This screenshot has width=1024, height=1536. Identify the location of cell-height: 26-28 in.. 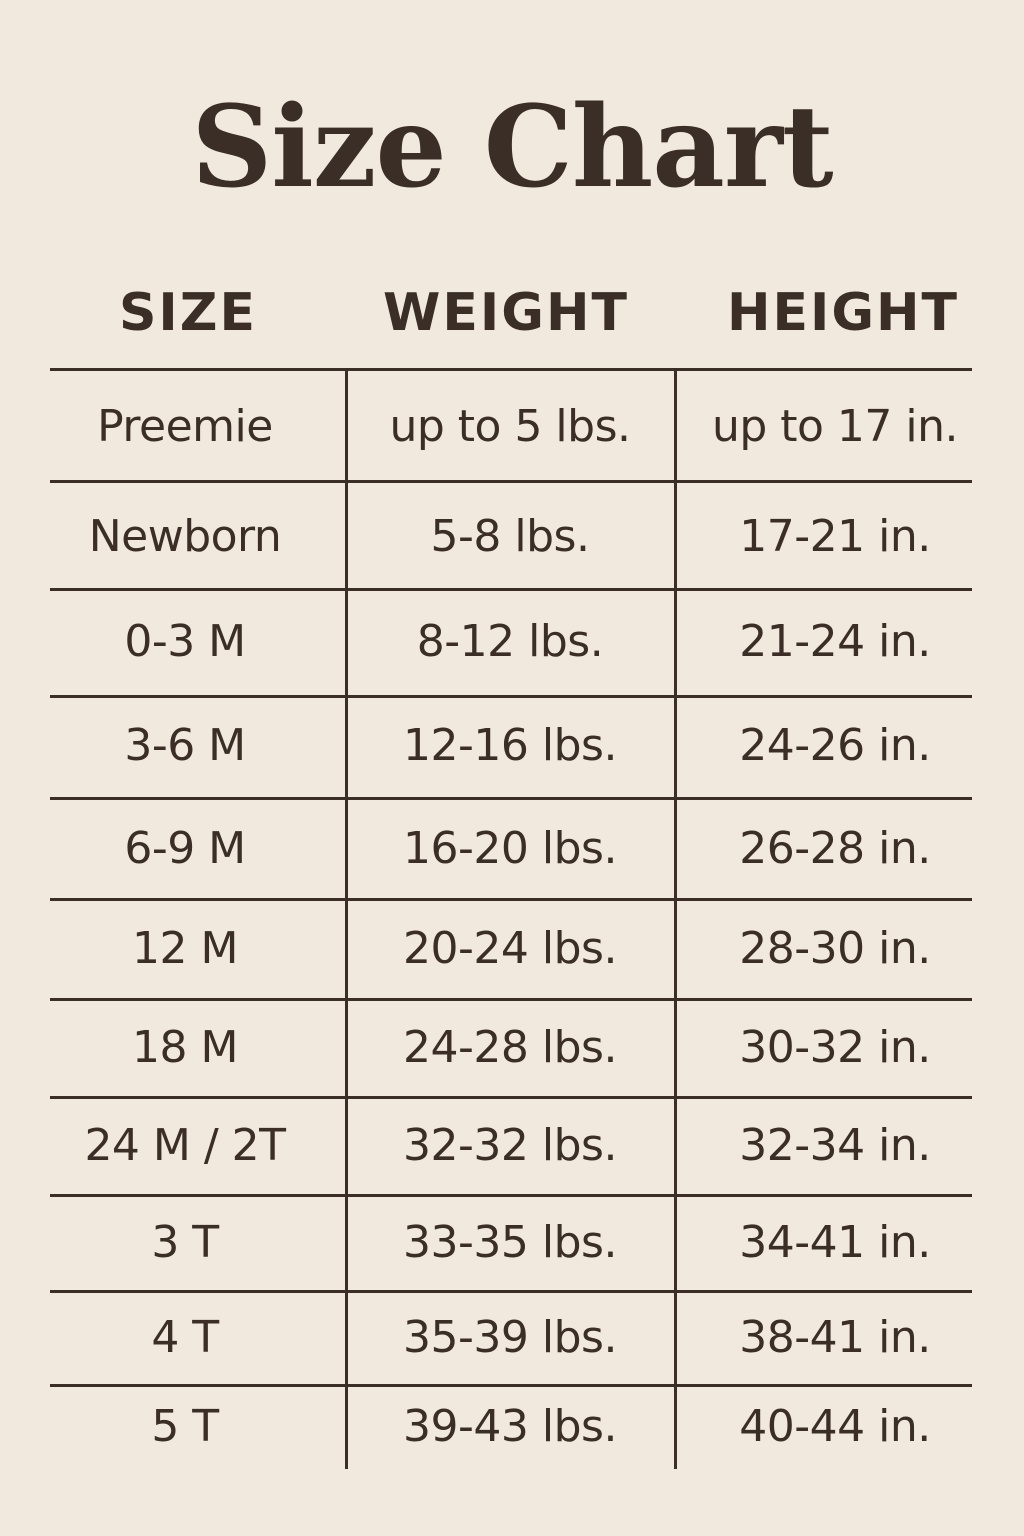
(835, 848).